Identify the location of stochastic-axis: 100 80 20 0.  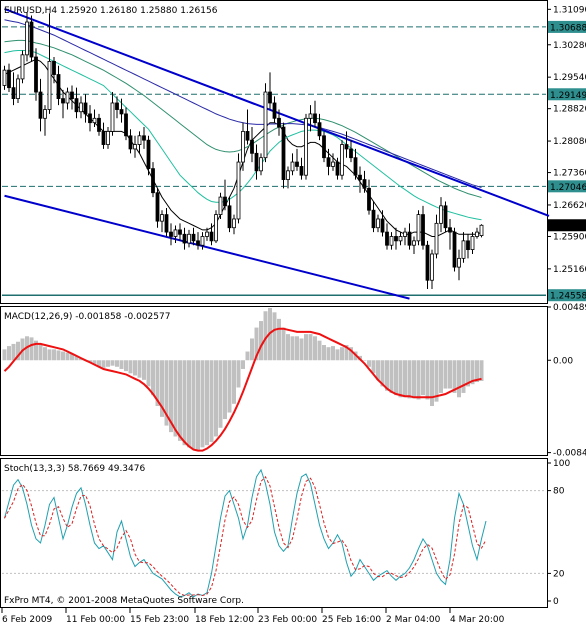
(558, 533).